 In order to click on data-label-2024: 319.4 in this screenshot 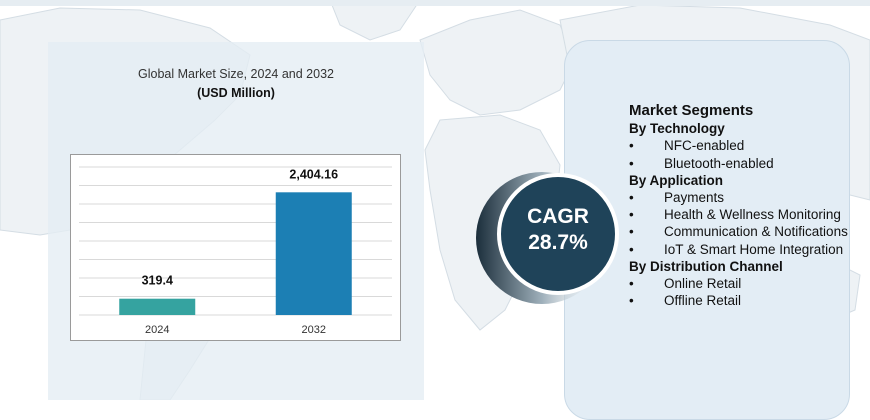, I will do `click(157, 281)`.